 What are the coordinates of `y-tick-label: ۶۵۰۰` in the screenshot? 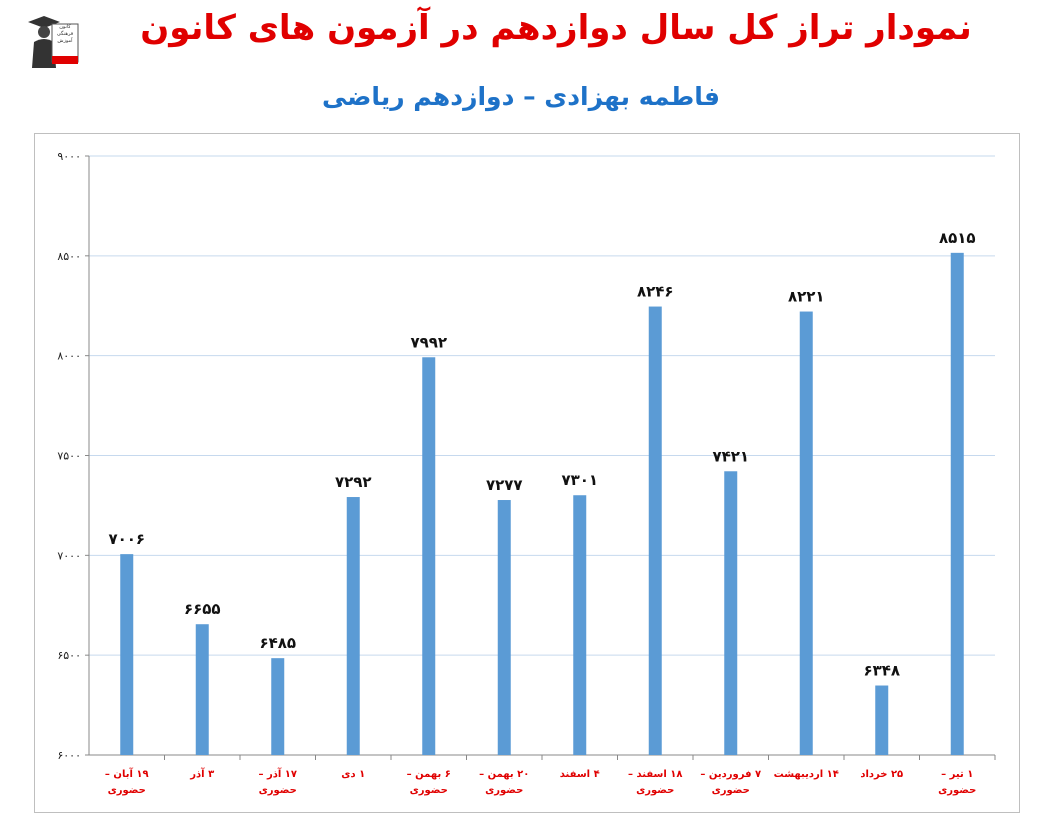 It's located at (69, 655).